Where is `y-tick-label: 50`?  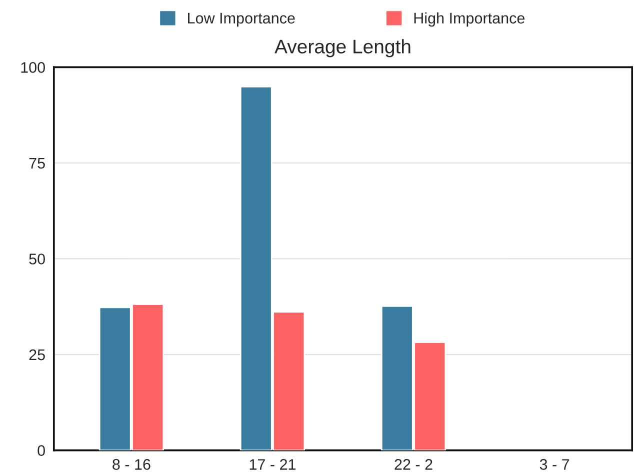 y-tick-label: 50 is located at coordinates (37, 259).